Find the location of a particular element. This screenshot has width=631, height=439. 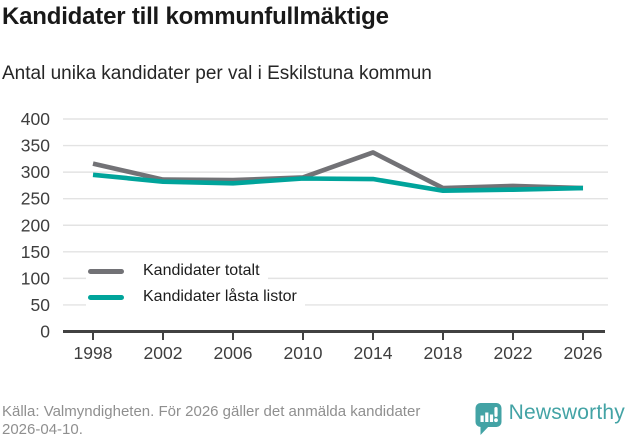

brand-logo: Newsworthy is located at coordinates (550, 418).